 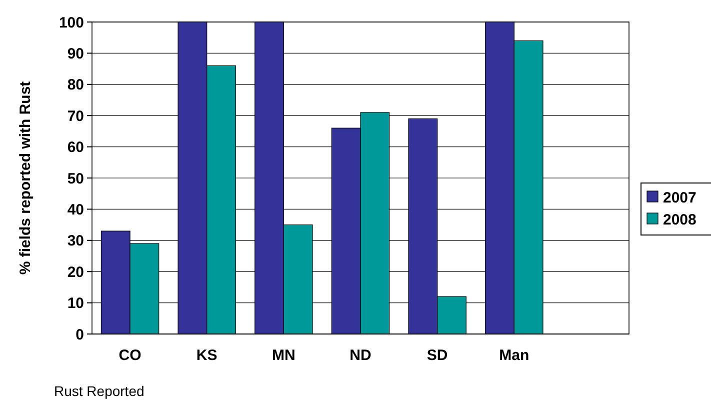 I want to click on x-tick-label: SD, so click(x=437, y=355).